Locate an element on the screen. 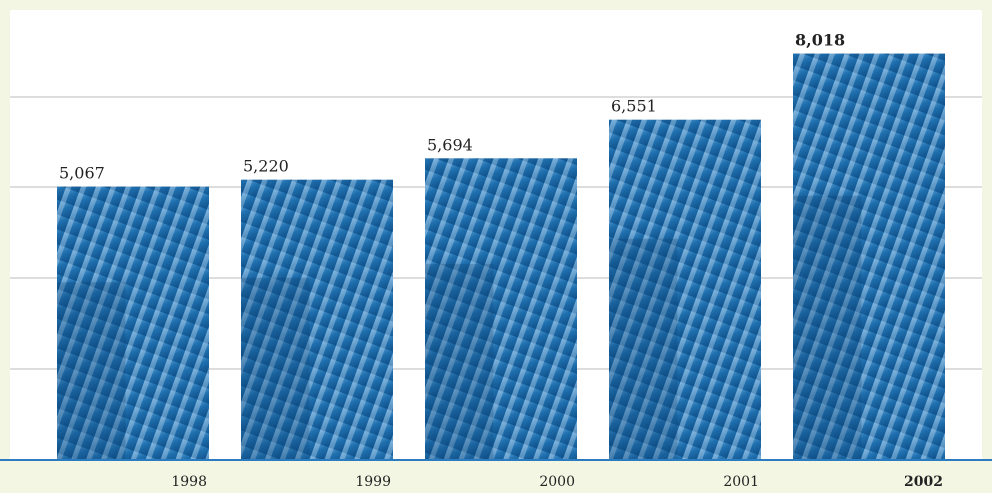 The height and width of the screenshot is (493, 992). value-label: 5,694 is located at coordinates (450, 144).